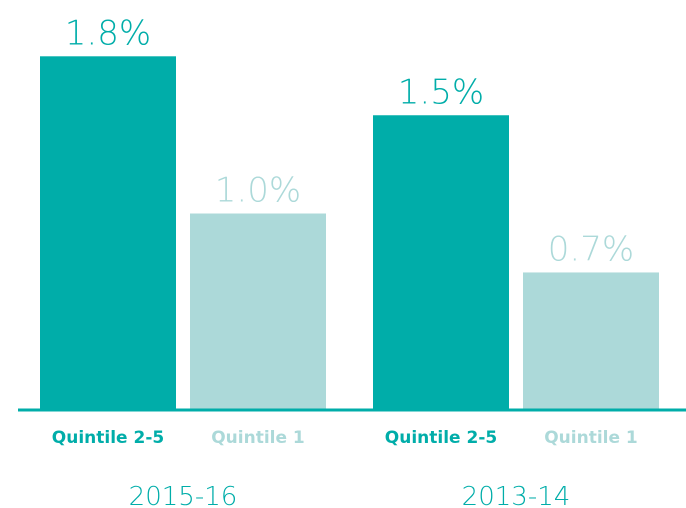 This screenshot has height=508, width=686. Describe the element at coordinates (108, 33) in the screenshot. I see `value-label: 1.8%` at that location.